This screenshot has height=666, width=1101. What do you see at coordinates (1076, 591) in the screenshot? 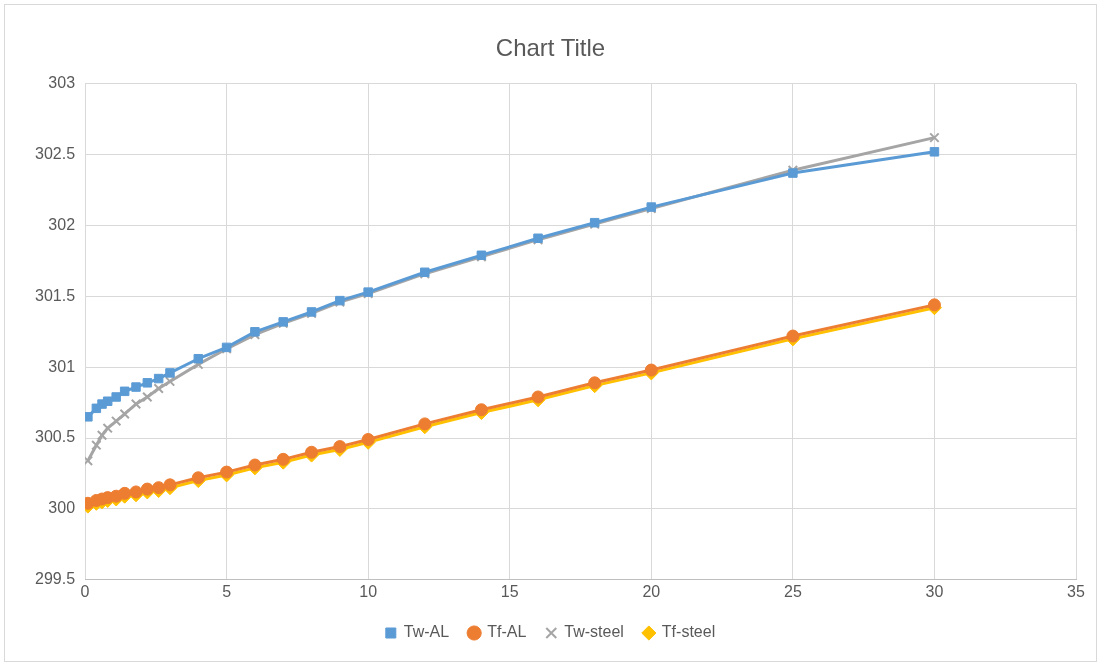
I see `x-tick-label: 35` at bounding box center [1076, 591].